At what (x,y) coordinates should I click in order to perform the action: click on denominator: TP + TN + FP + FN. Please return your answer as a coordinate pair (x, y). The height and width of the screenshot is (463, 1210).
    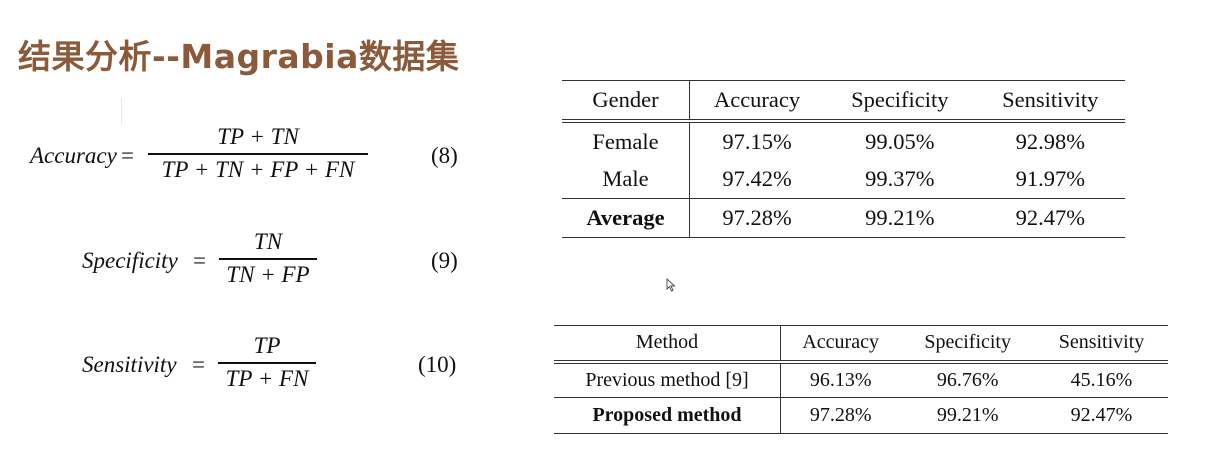
    Looking at the image, I should click on (258, 169).